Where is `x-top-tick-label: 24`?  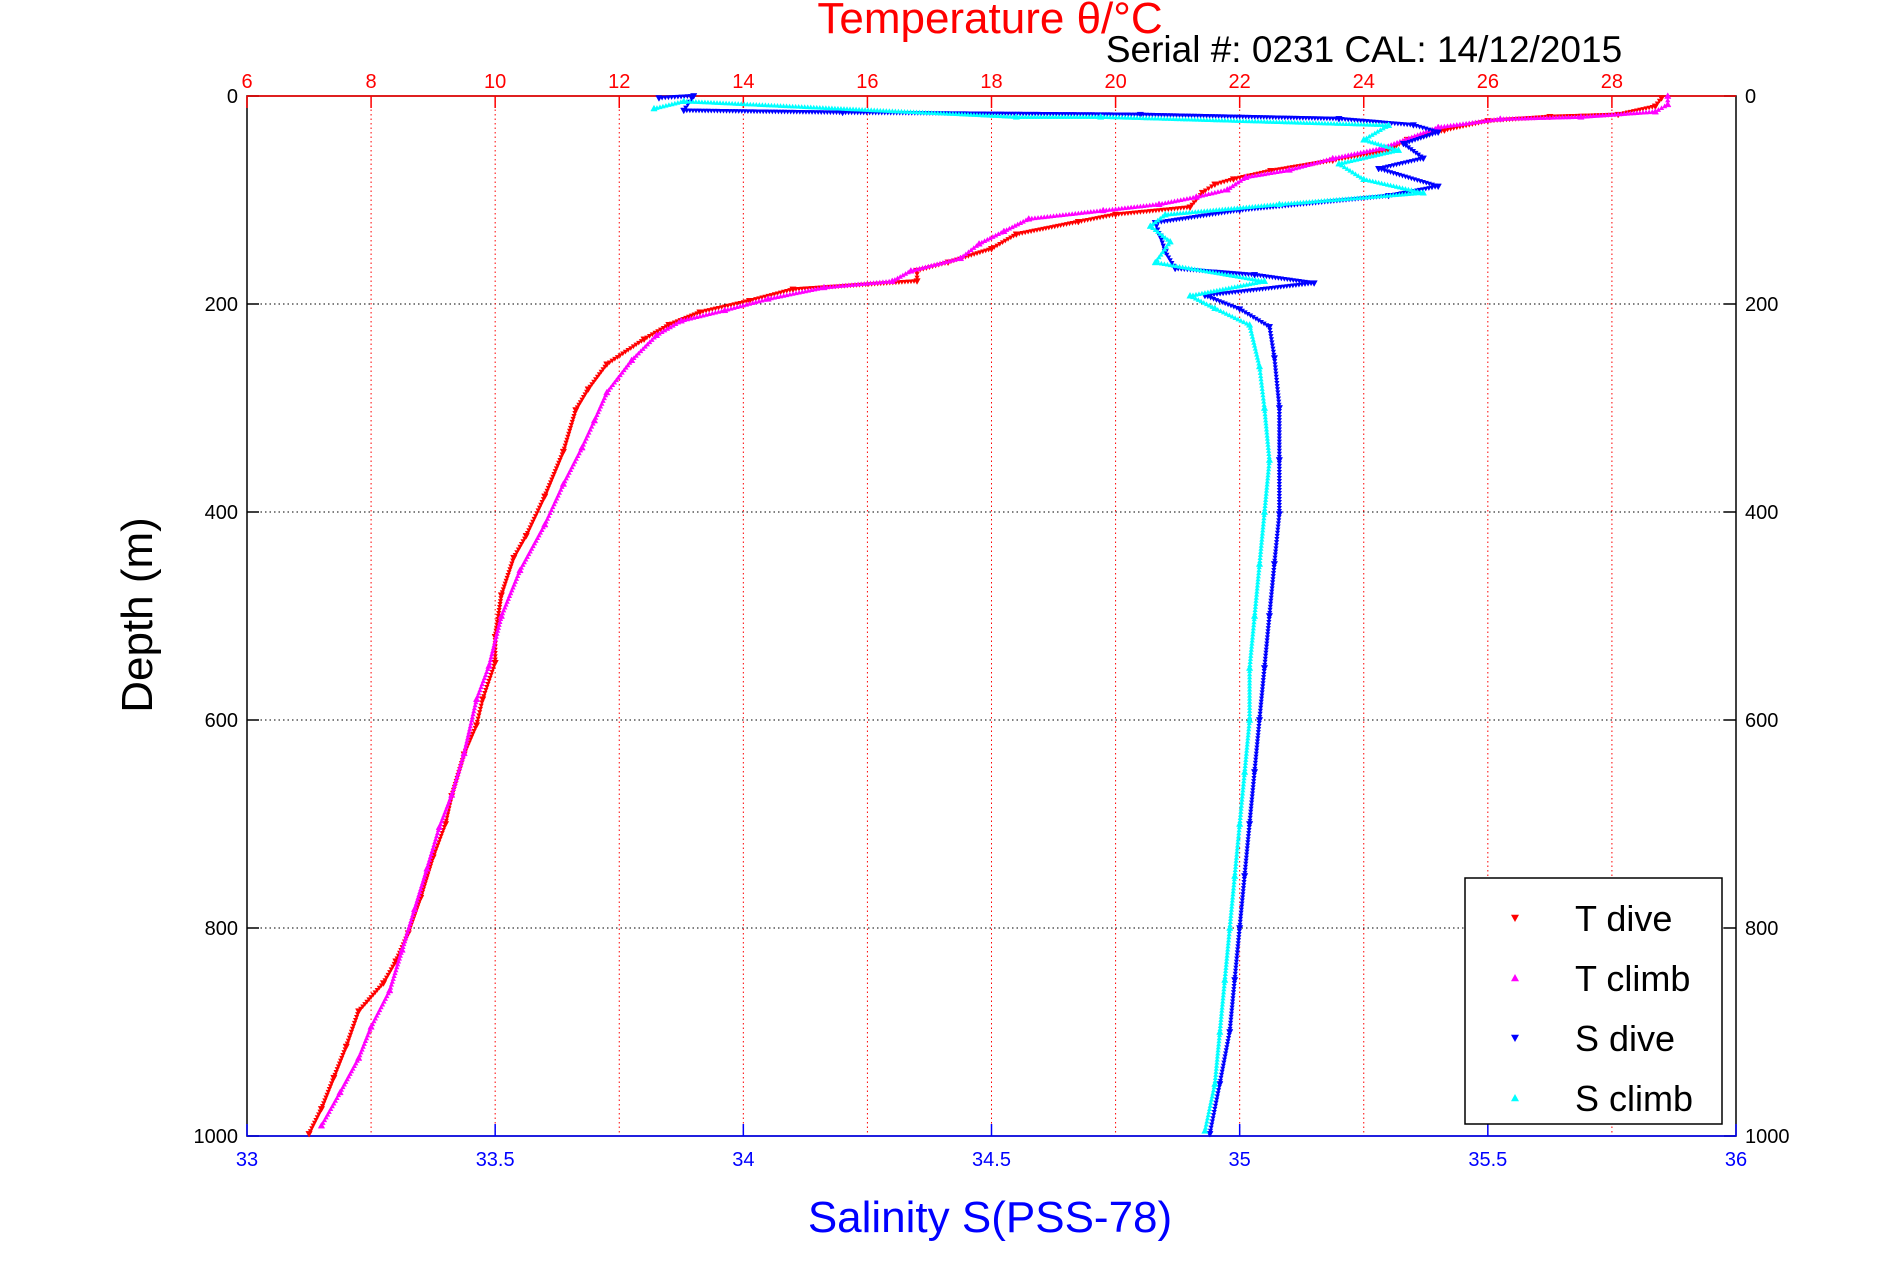
x-top-tick-label: 24 is located at coordinates (1364, 82).